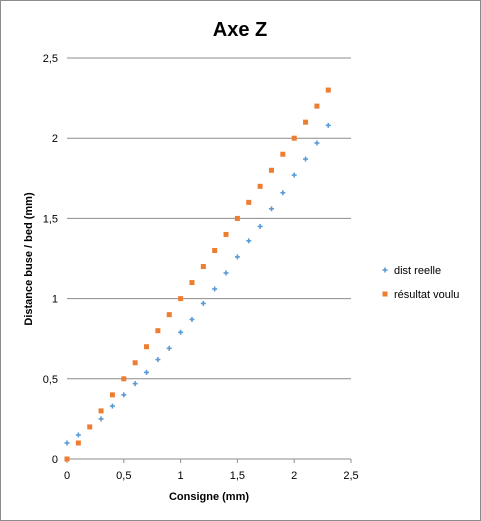 The width and height of the screenshot is (481, 521). I want to click on y-tick-label: 0,5, so click(50, 380).